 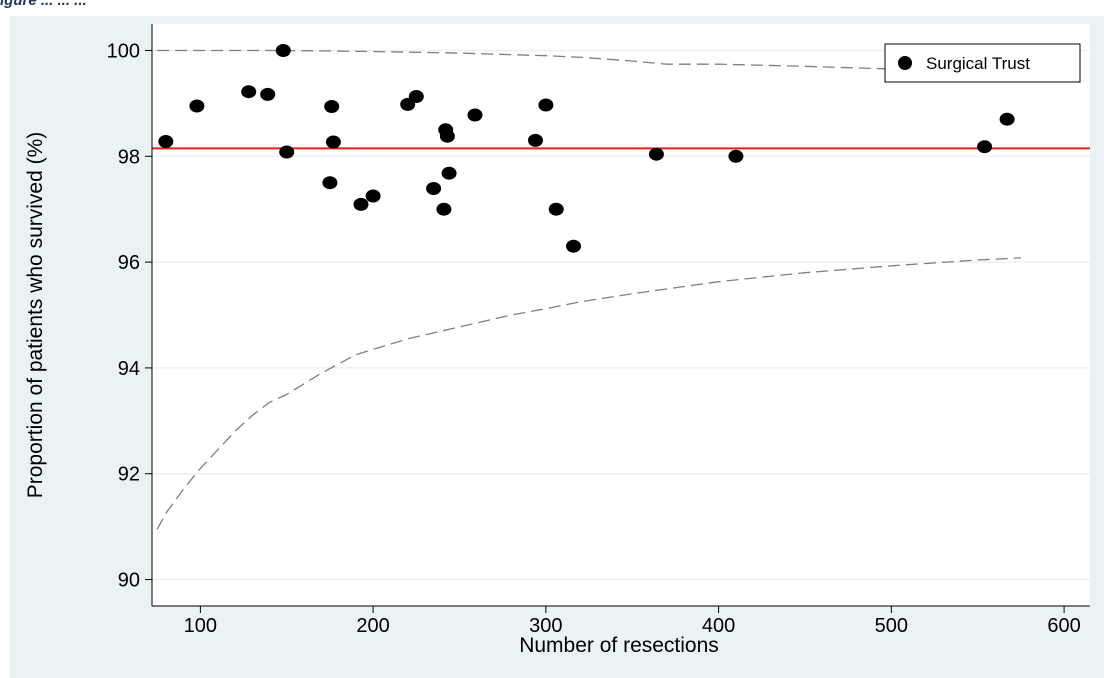 I want to click on y-tick-label: 100, so click(x=123, y=51).